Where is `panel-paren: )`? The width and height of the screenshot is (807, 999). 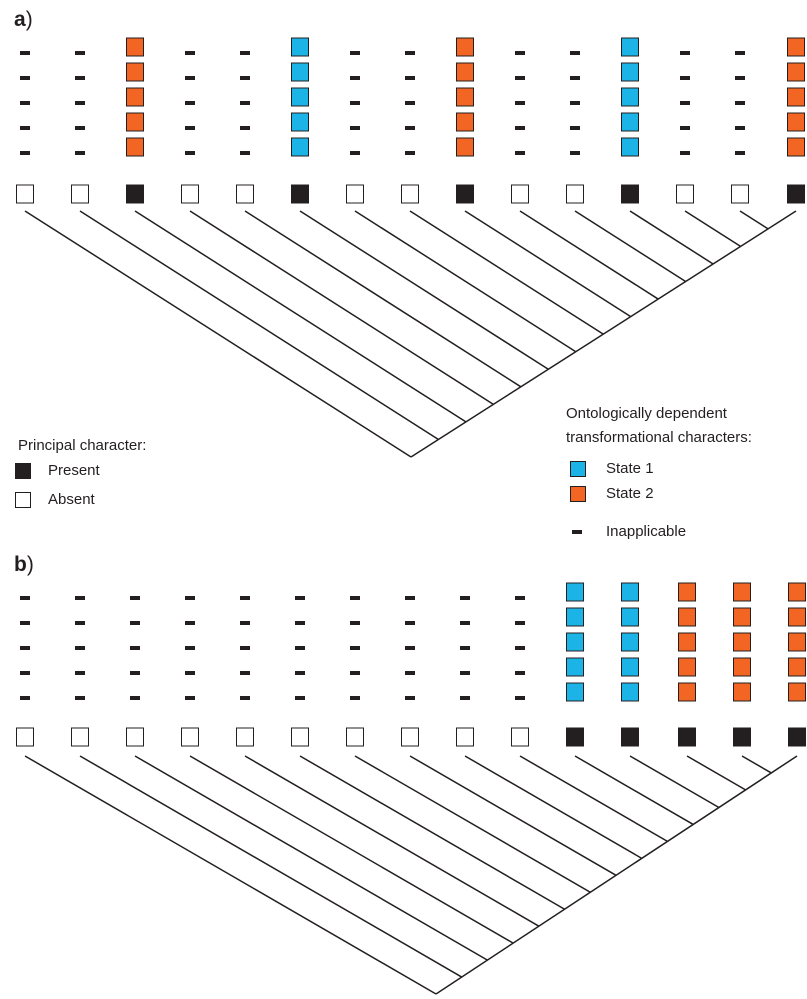
panel-paren: ) is located at coordinates (30, 564).